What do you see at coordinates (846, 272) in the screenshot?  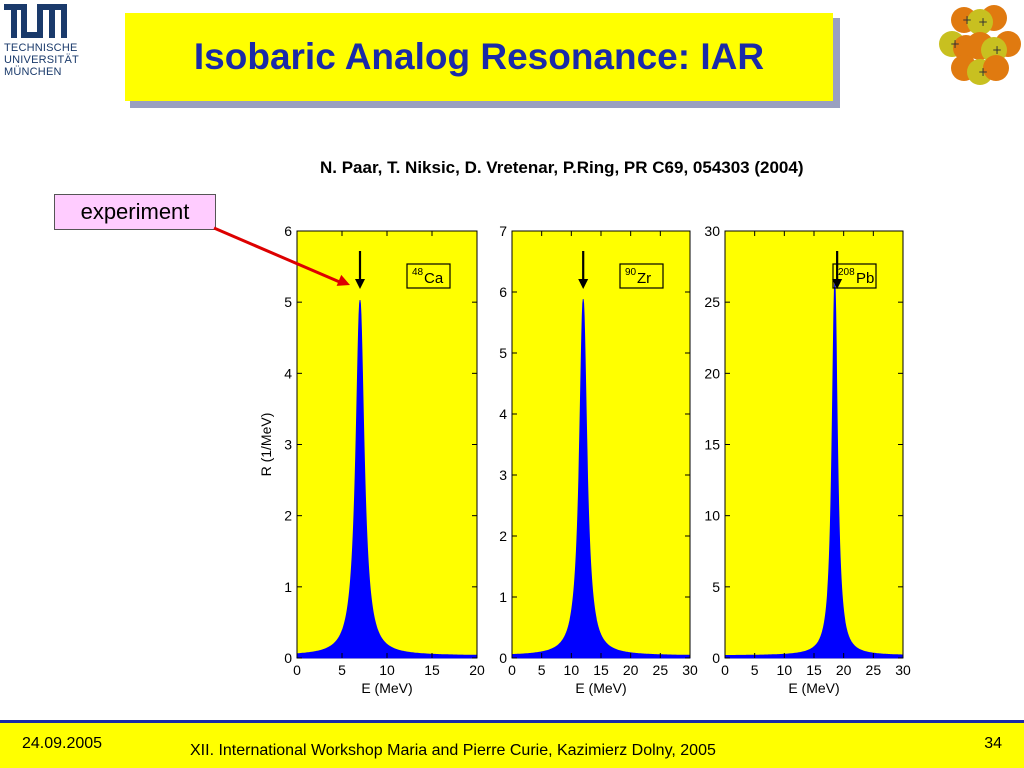 I see `nucleus-mass-number: 208` at bounding box center [846, 272].